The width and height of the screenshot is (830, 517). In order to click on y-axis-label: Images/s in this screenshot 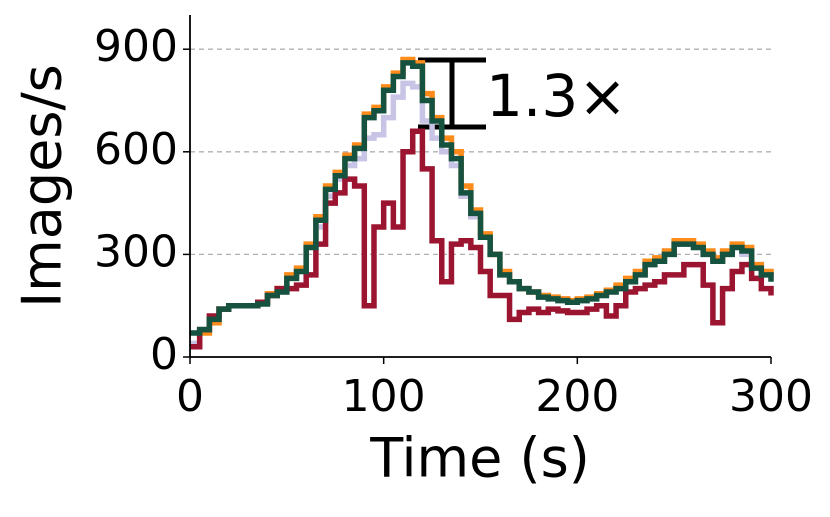, I will do `click(42, 186)`.